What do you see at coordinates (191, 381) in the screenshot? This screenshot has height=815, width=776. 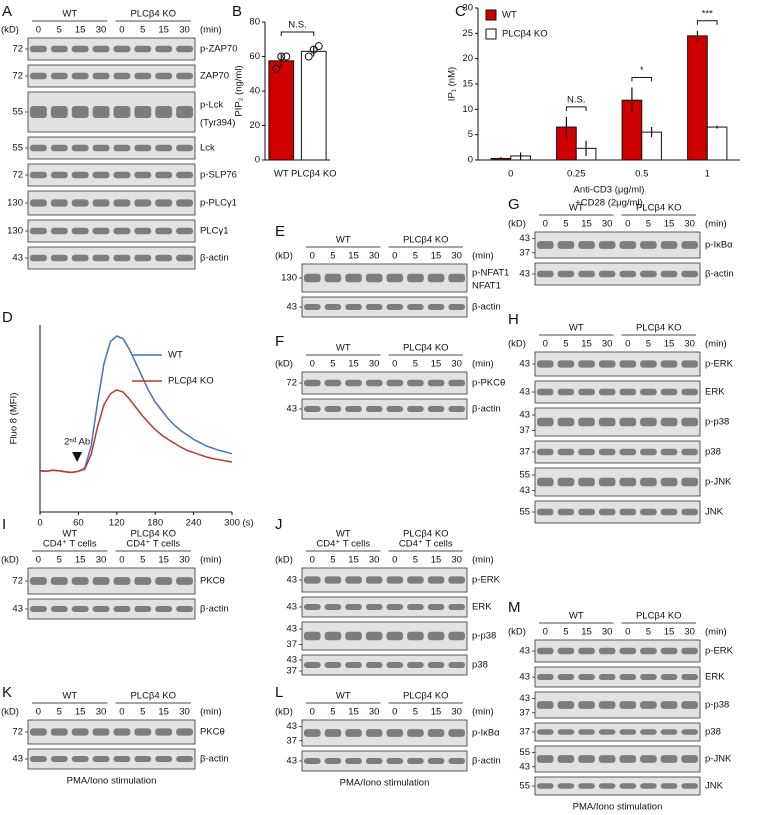 I see `legend-label: PLCβ4 KO` at bounding box center [191, 381].